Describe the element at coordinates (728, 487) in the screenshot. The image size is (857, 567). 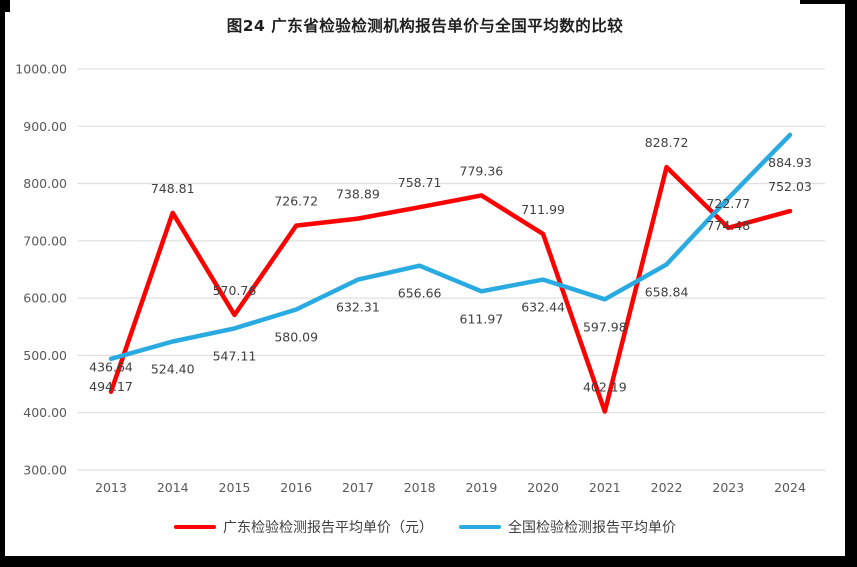
I see `x-axis-tick-label: 2023` at that location.